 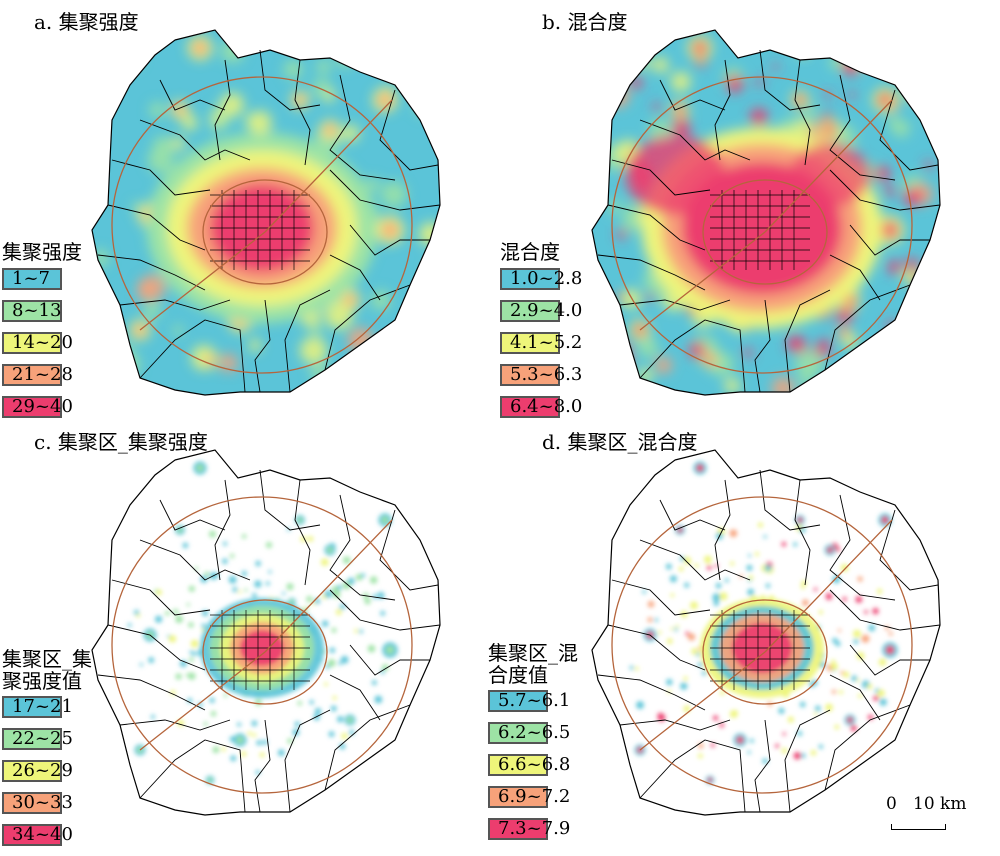 I want to click on legend-label: 1~7, so click(x=31, y=278).